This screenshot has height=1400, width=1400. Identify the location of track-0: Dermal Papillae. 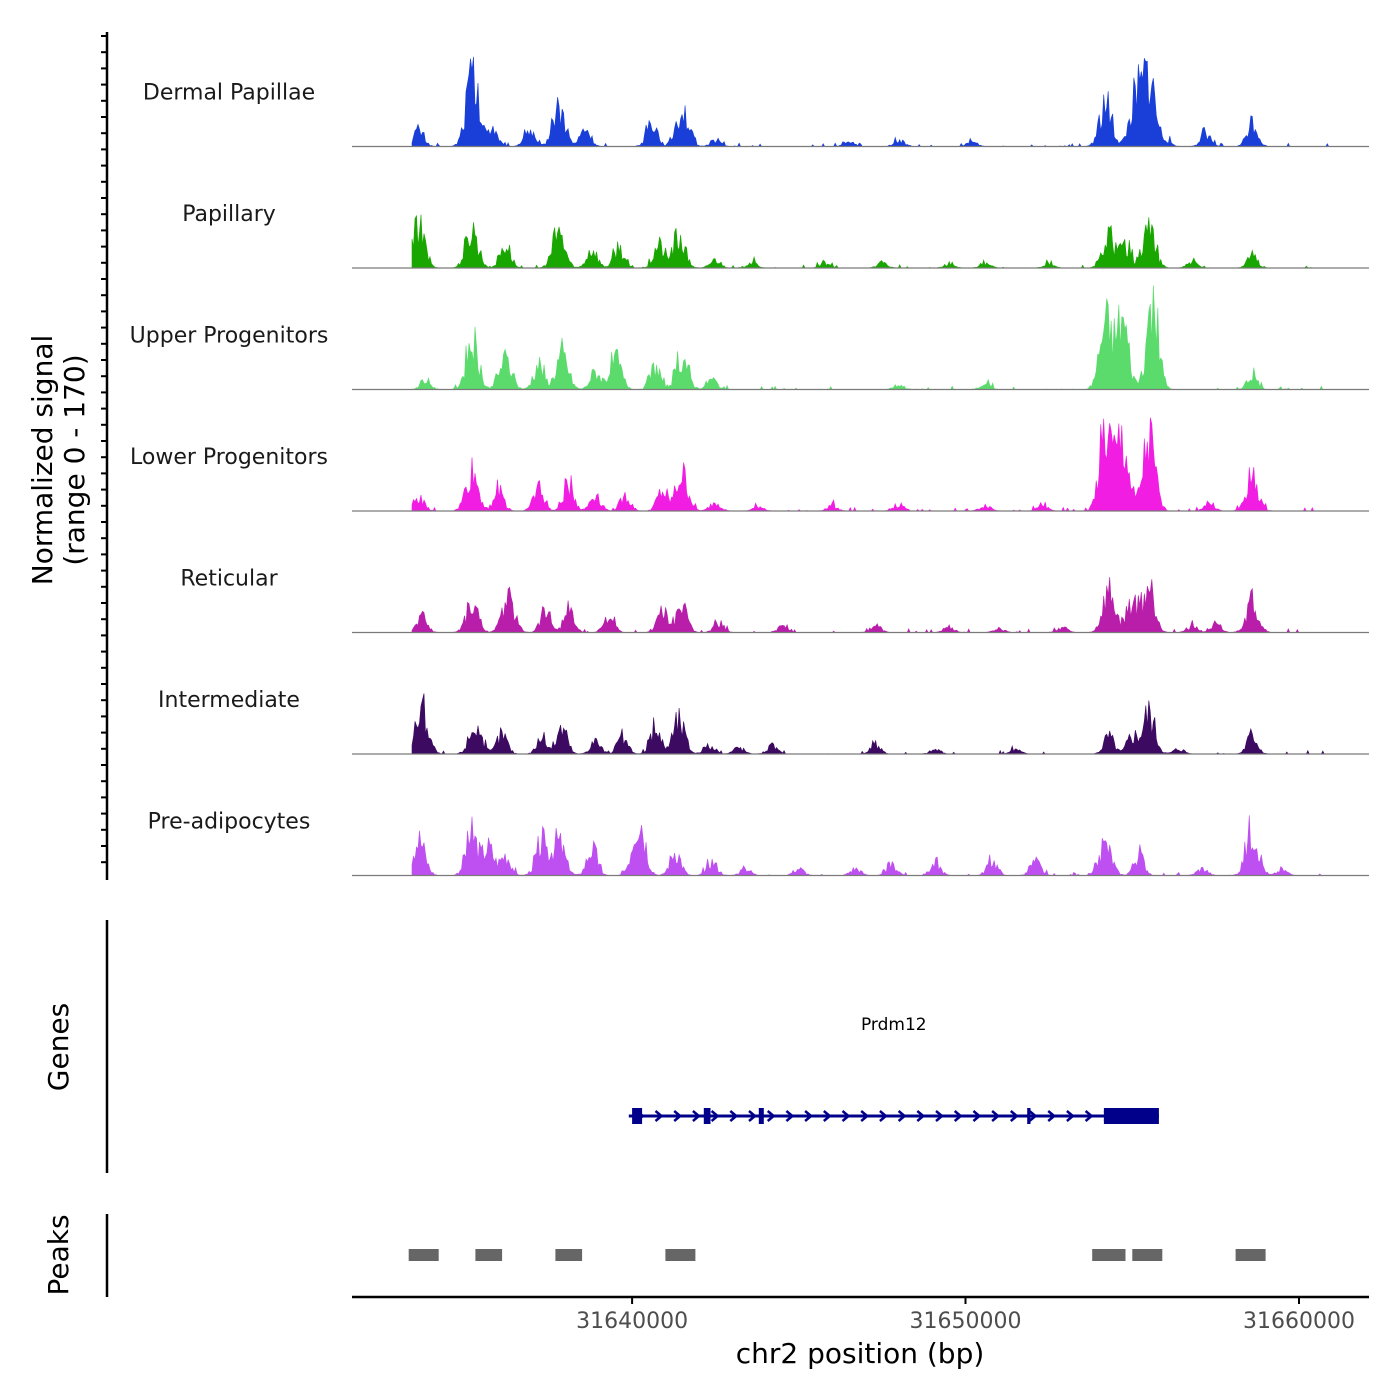
(756, 102).